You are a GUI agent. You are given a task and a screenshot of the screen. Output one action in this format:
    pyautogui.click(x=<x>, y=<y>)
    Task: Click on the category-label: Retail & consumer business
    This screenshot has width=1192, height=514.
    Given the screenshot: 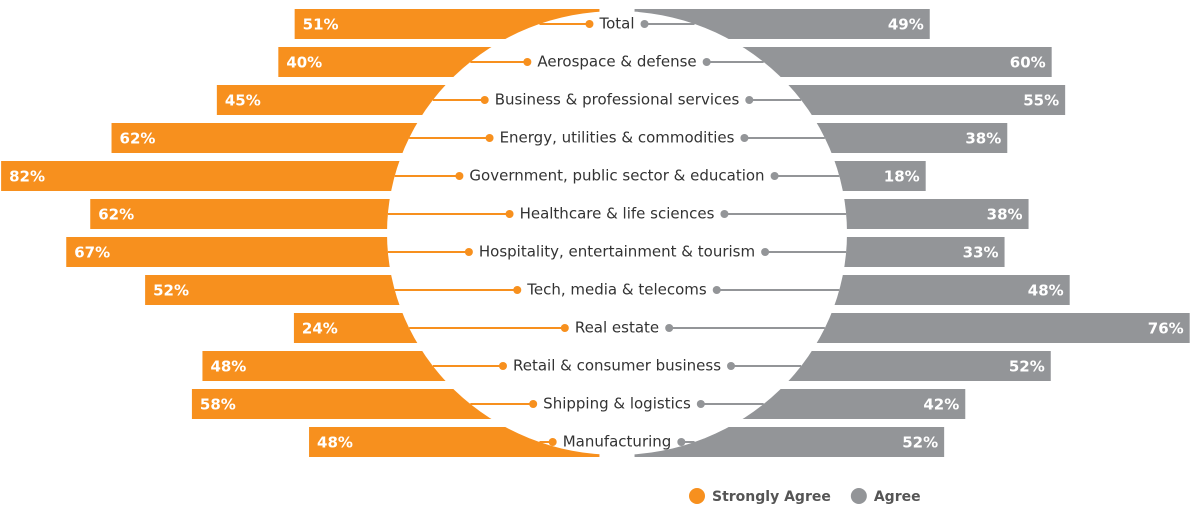 What is the action you would take?
    pyautogui.click(x=617, y=366)
    